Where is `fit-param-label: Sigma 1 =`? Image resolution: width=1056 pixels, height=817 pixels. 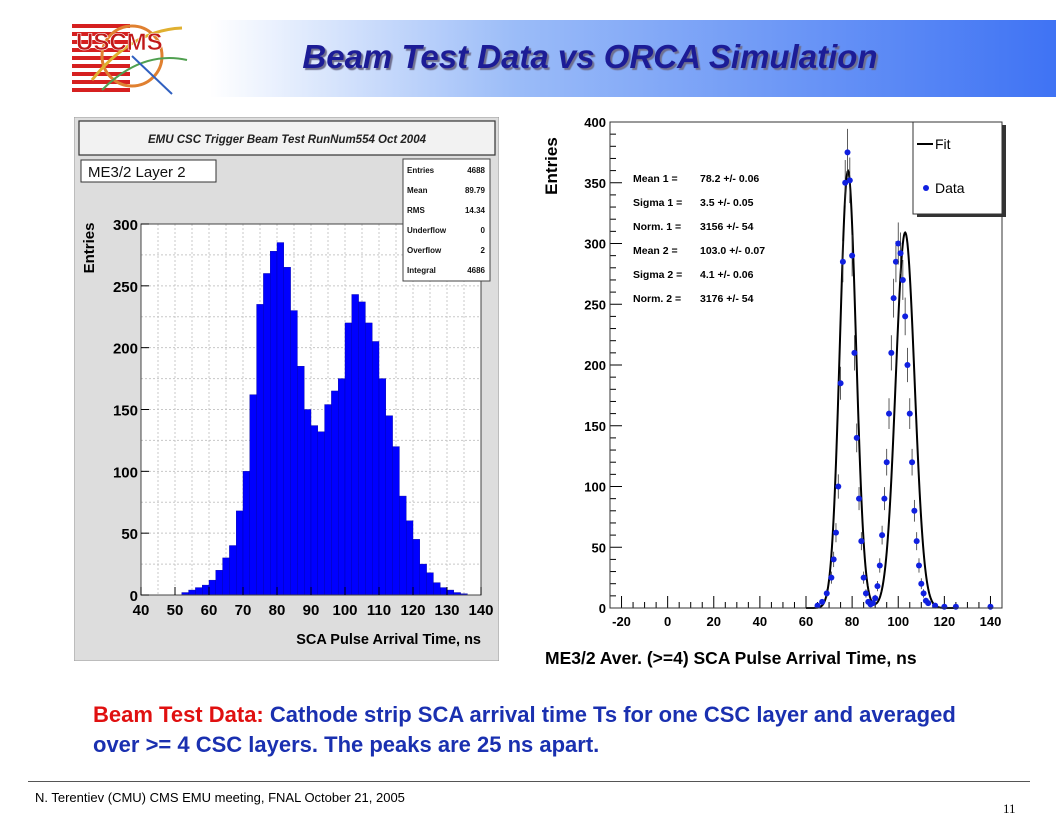 fit-param-label: Sigma 1 = is located at coordinates (657, 203).